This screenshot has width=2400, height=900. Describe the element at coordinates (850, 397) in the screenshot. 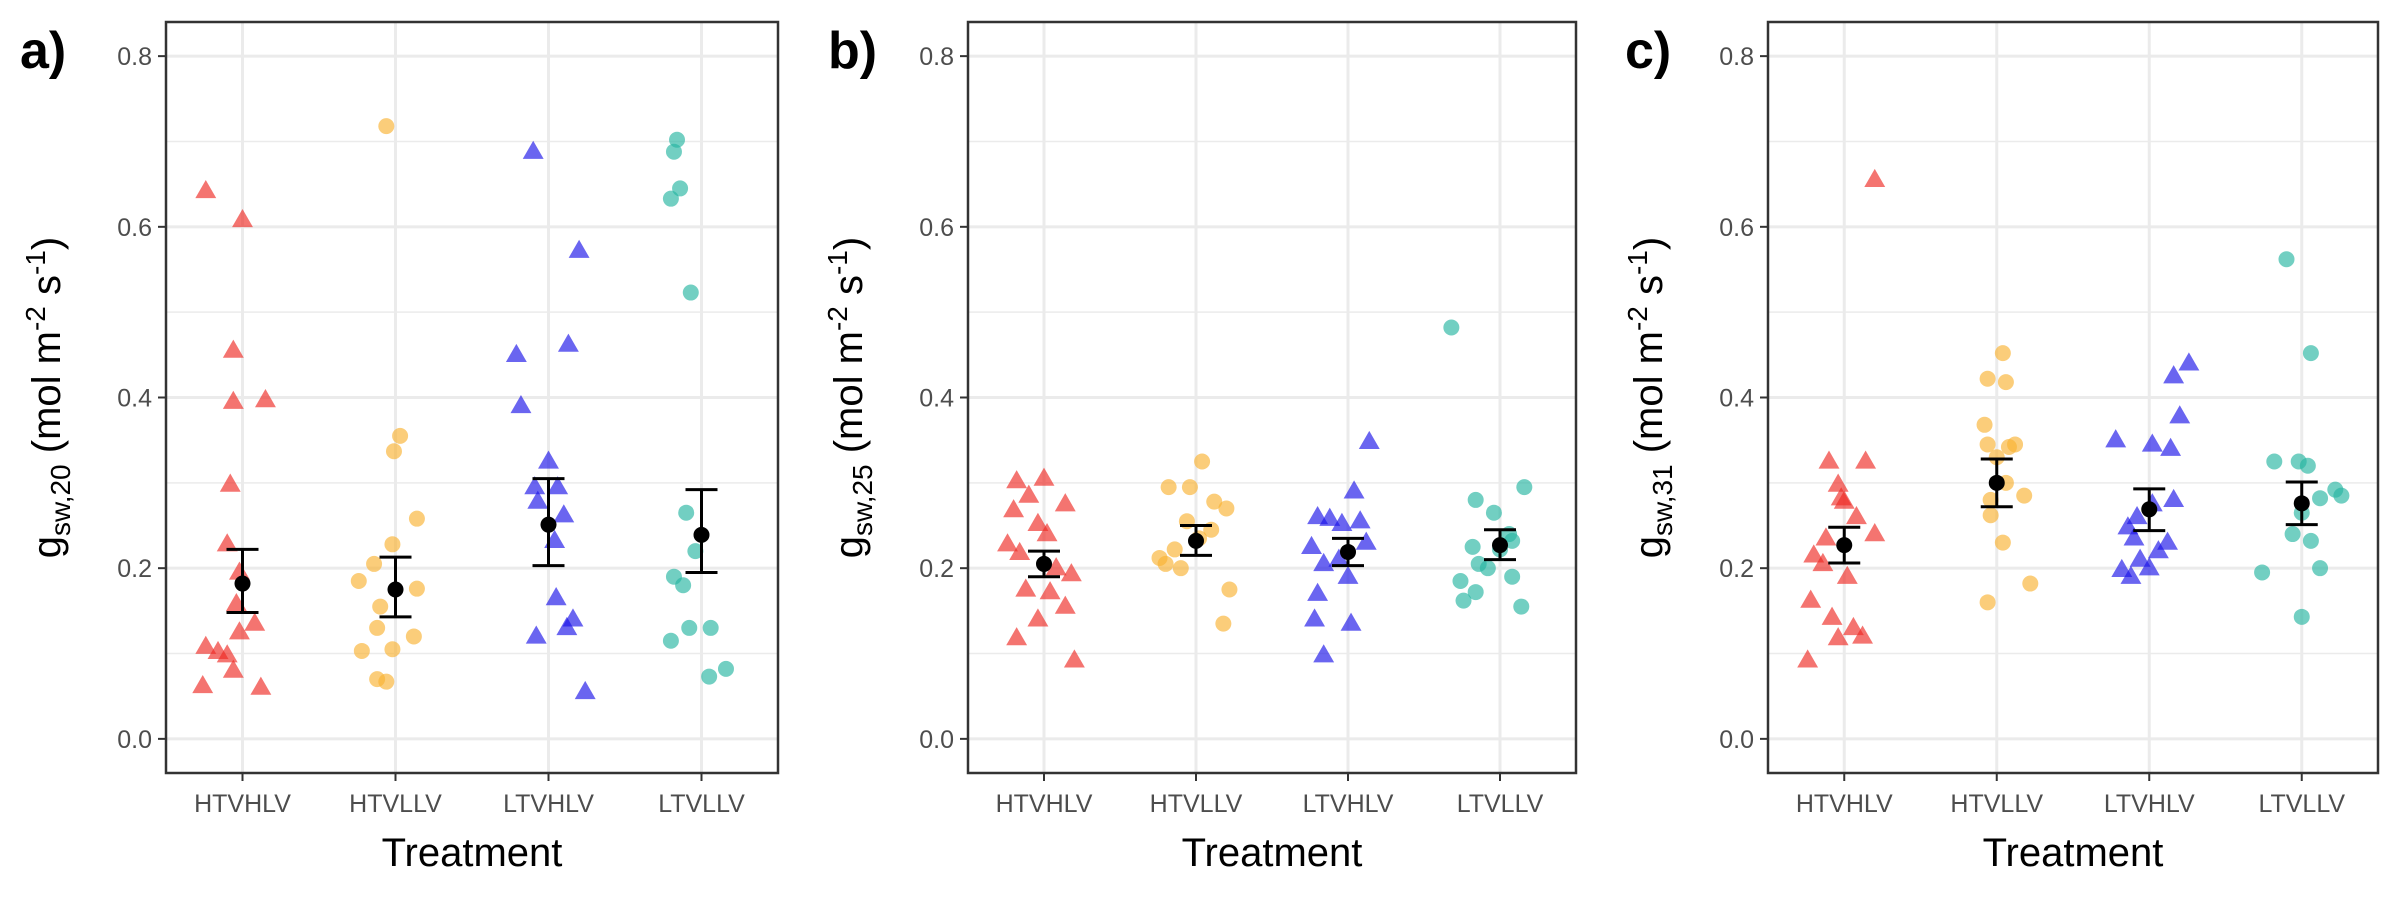

I see `y-axis-label: gsw,25 (mol m-2 s-1)` at that location.